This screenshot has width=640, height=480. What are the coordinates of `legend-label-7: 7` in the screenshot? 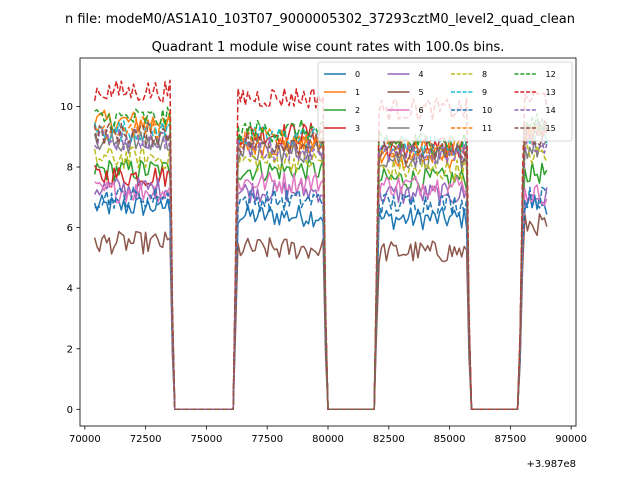 It's located at (421, 128).